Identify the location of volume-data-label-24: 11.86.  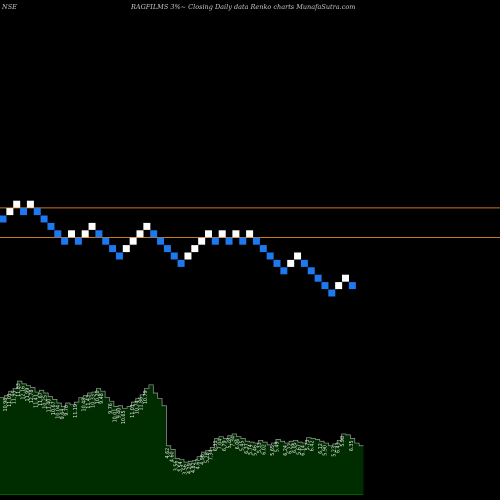
(142, 404).